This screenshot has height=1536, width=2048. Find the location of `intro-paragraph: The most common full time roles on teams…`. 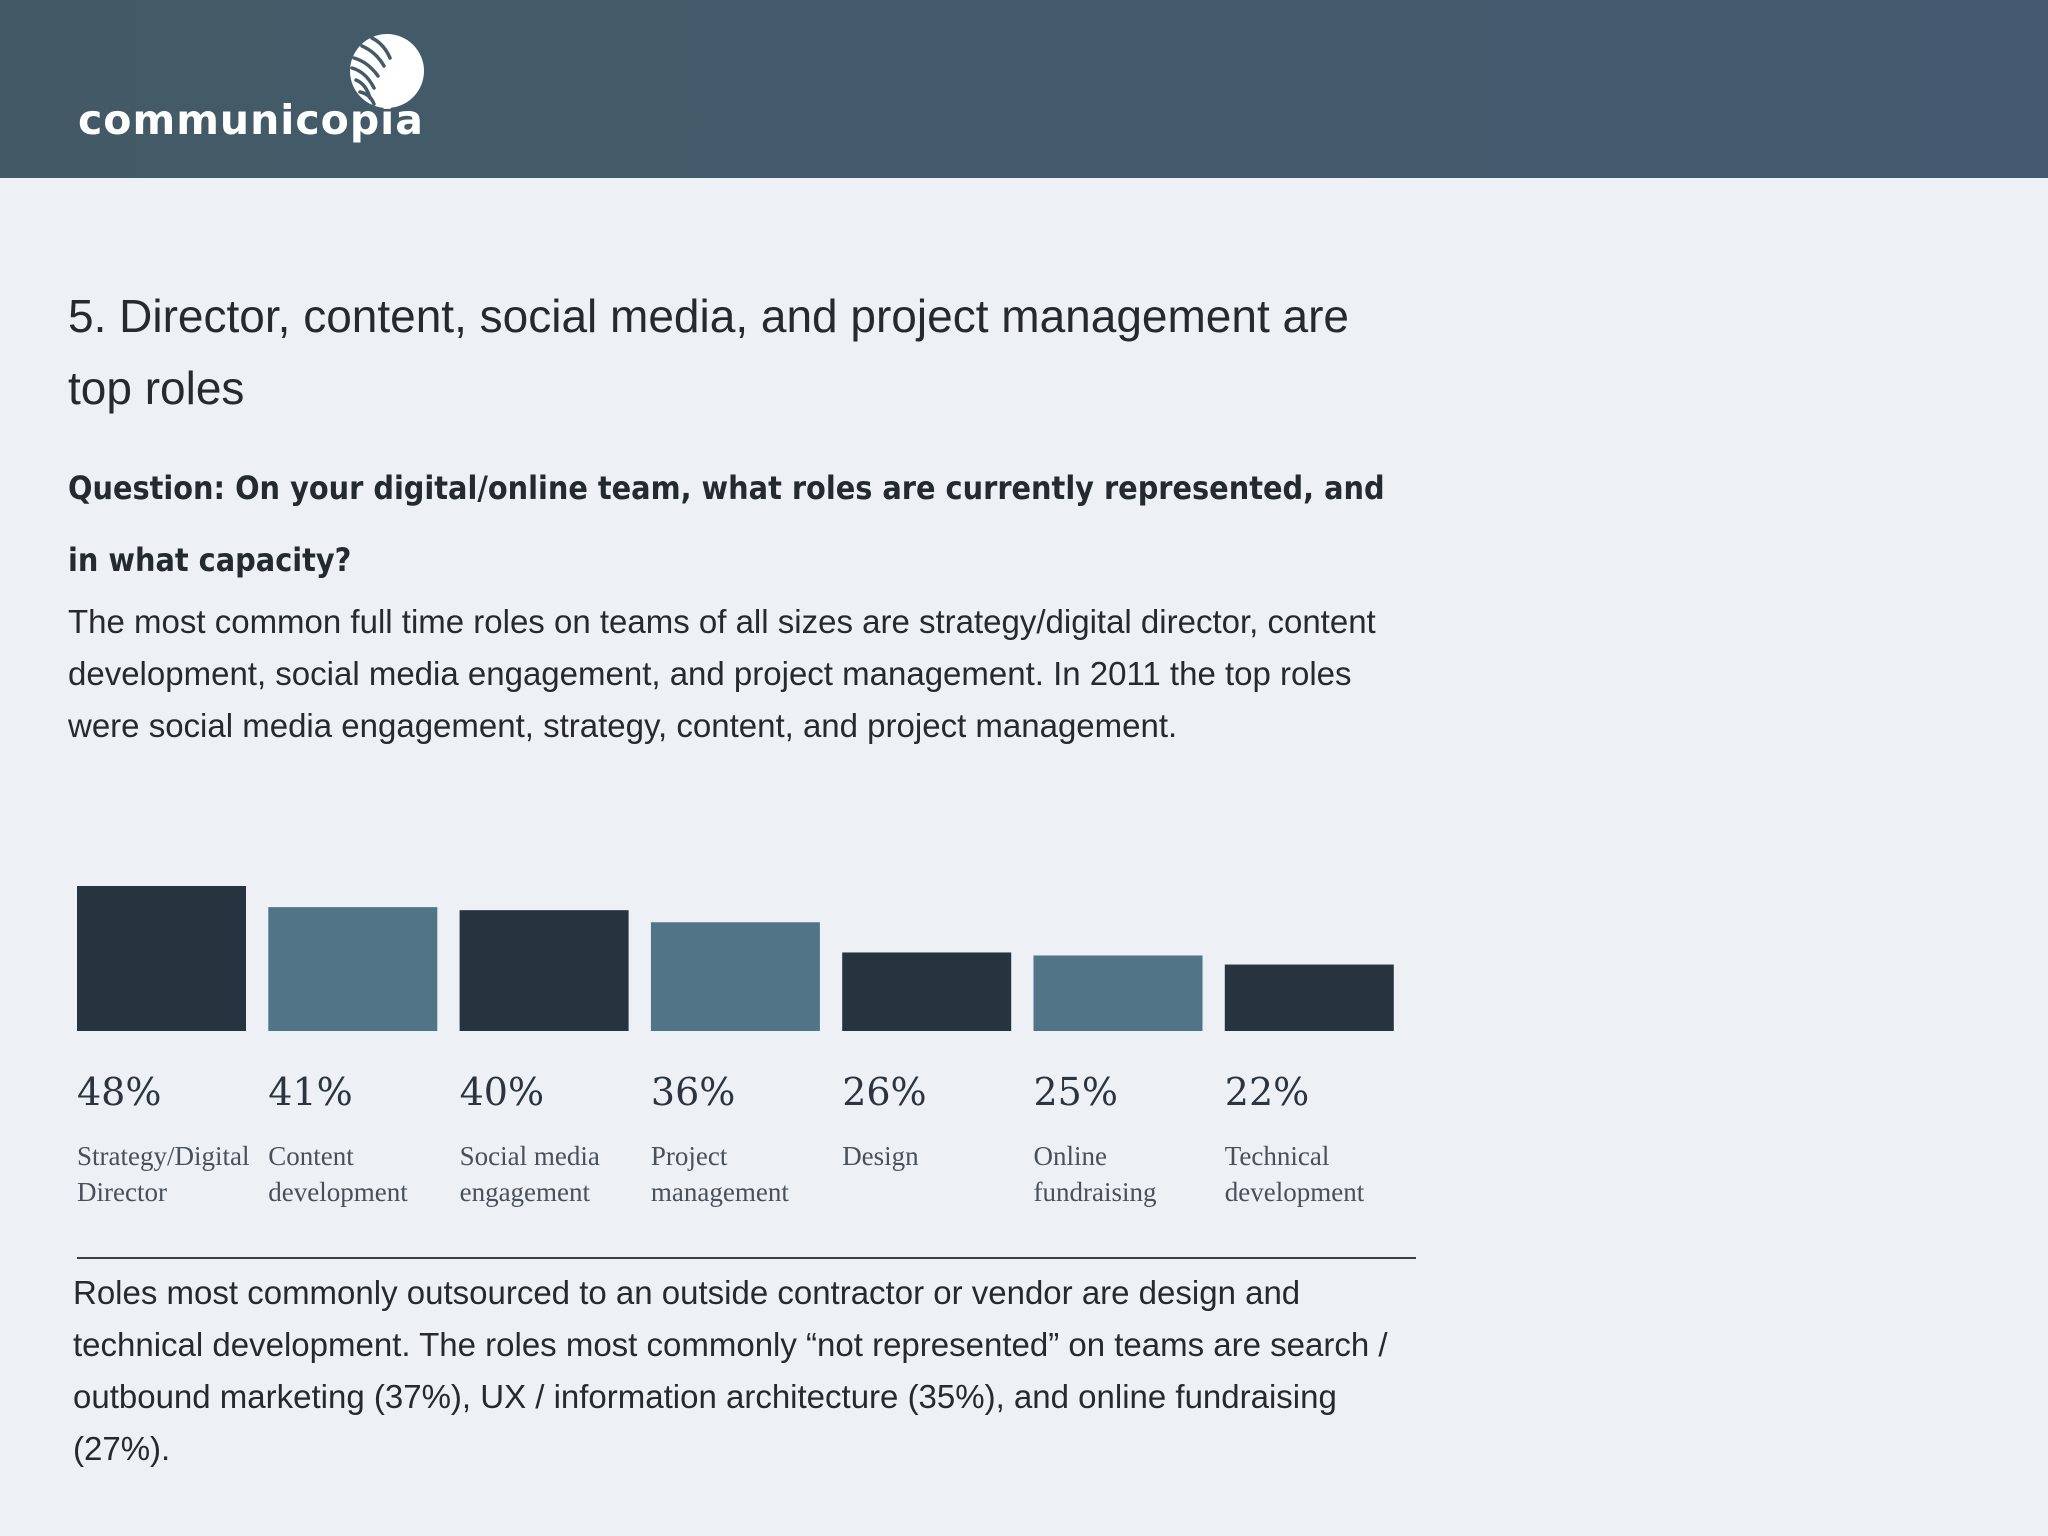

intro-paragraph: The most common full time roles on teams… is located at coordinates (722, 673).